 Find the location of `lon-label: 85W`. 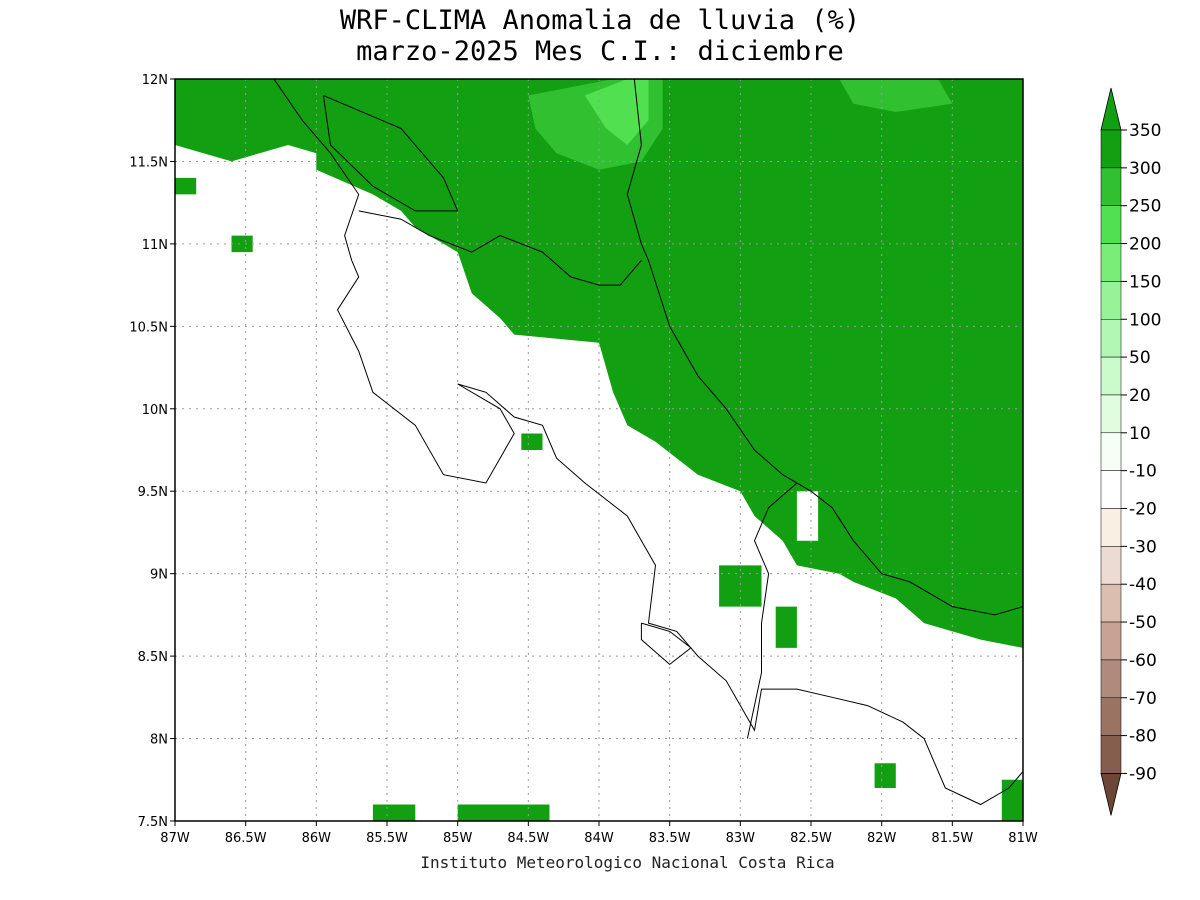

lon-label: 85W is located at coordinates (458, 838).